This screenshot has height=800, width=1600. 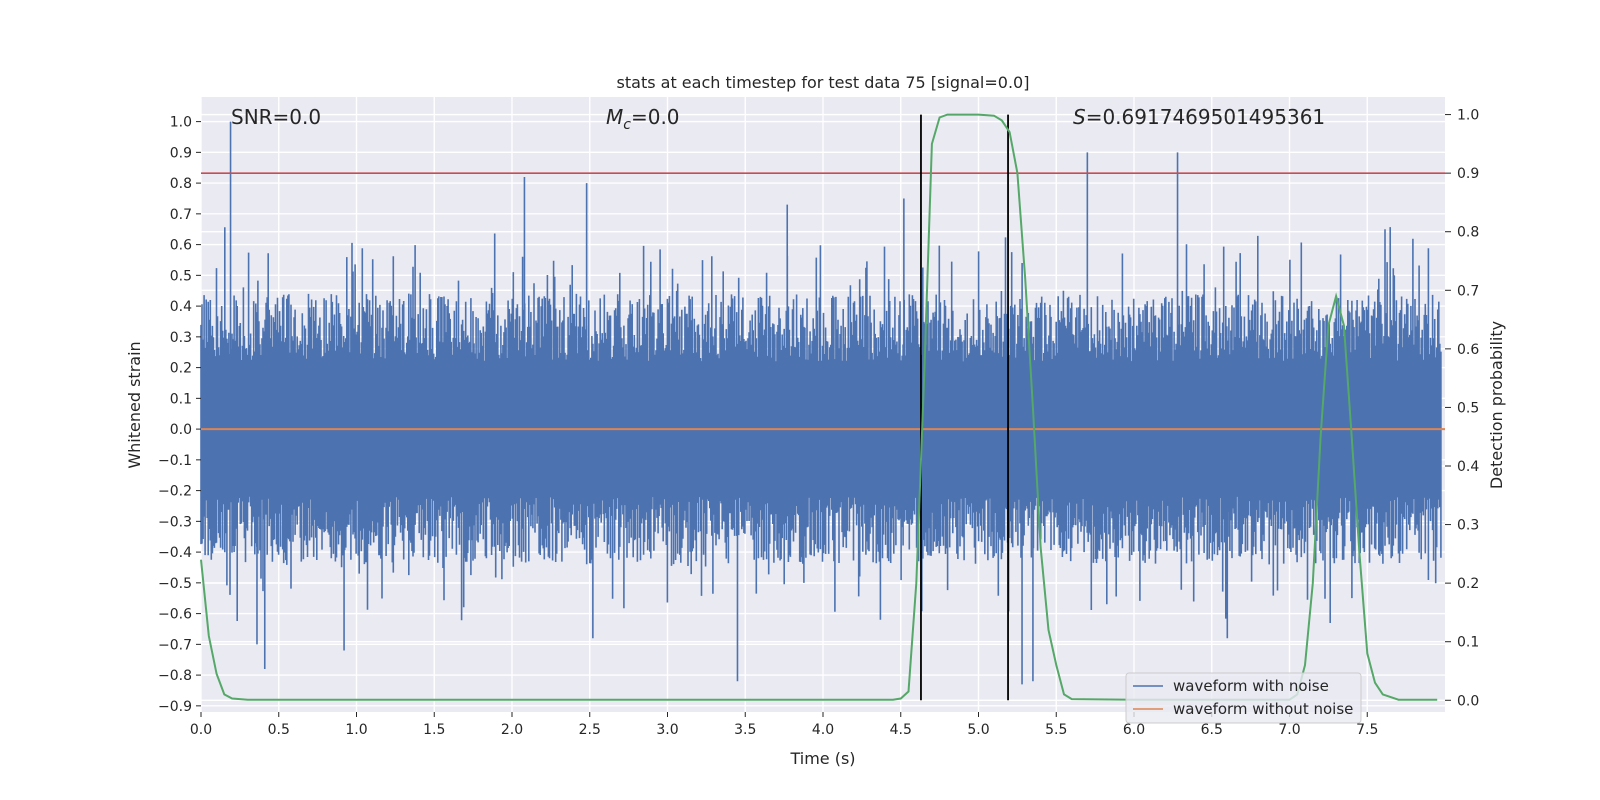 I want to click on y-tick-label: 0.5, so click(x=181, y=276).